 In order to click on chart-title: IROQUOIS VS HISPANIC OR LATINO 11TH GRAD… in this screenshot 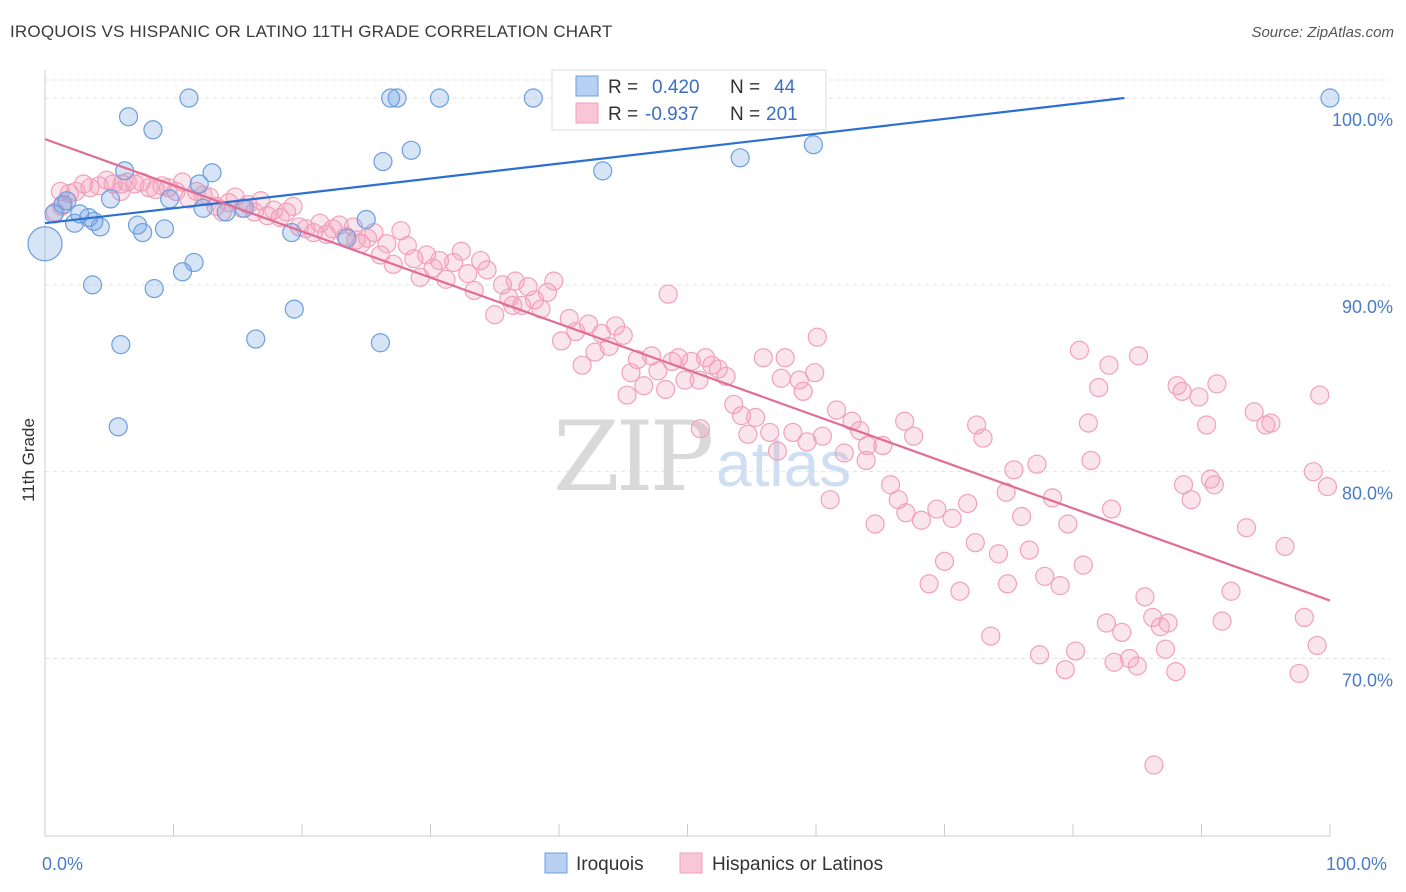, I will do `click(311, 31)`.